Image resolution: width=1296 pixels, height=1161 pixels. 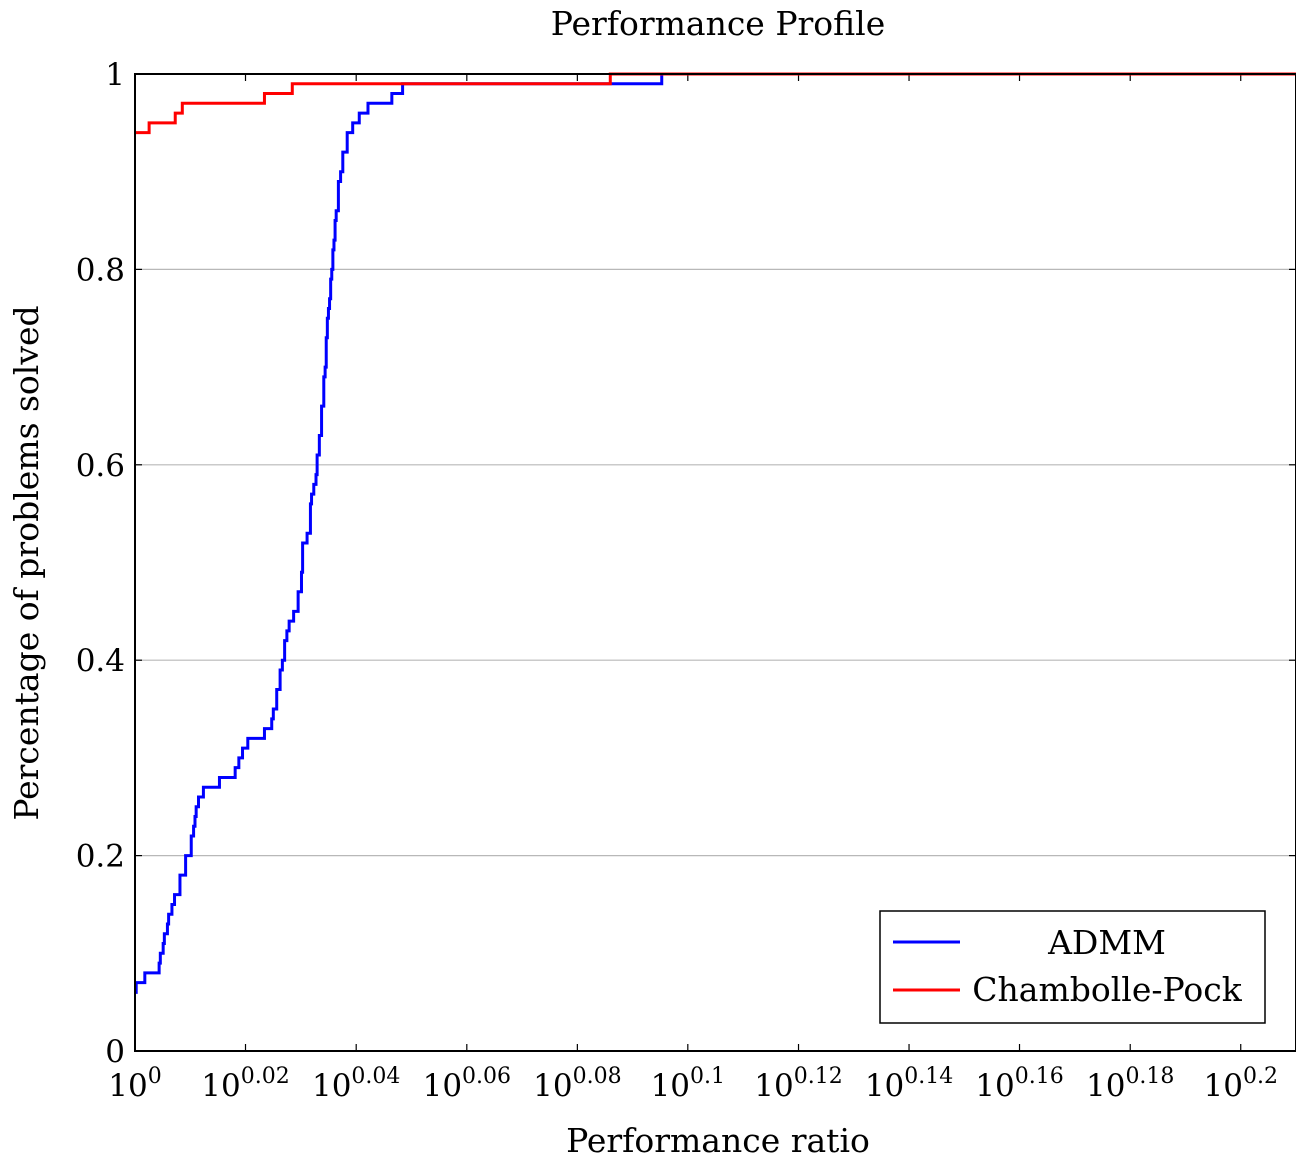 What do you see at coordinates (265, 1076) in the screenshot?
I see `x-tick-label-exponent: 0.02` at bounding box center [265, 1076].